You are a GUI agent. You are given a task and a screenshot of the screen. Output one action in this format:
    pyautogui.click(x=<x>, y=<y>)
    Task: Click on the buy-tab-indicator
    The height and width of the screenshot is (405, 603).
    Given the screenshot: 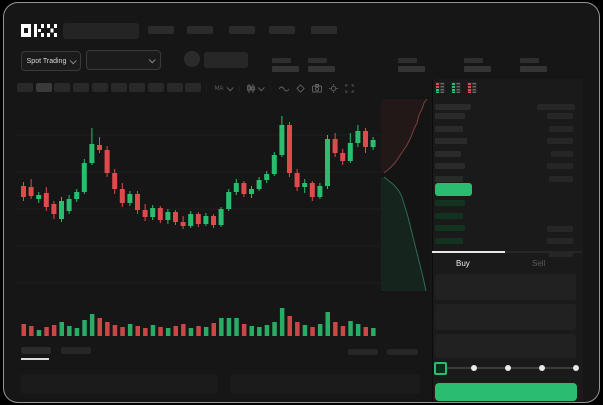 What is the action you would take?
    pyautogui.click(x=468, y=252)
    